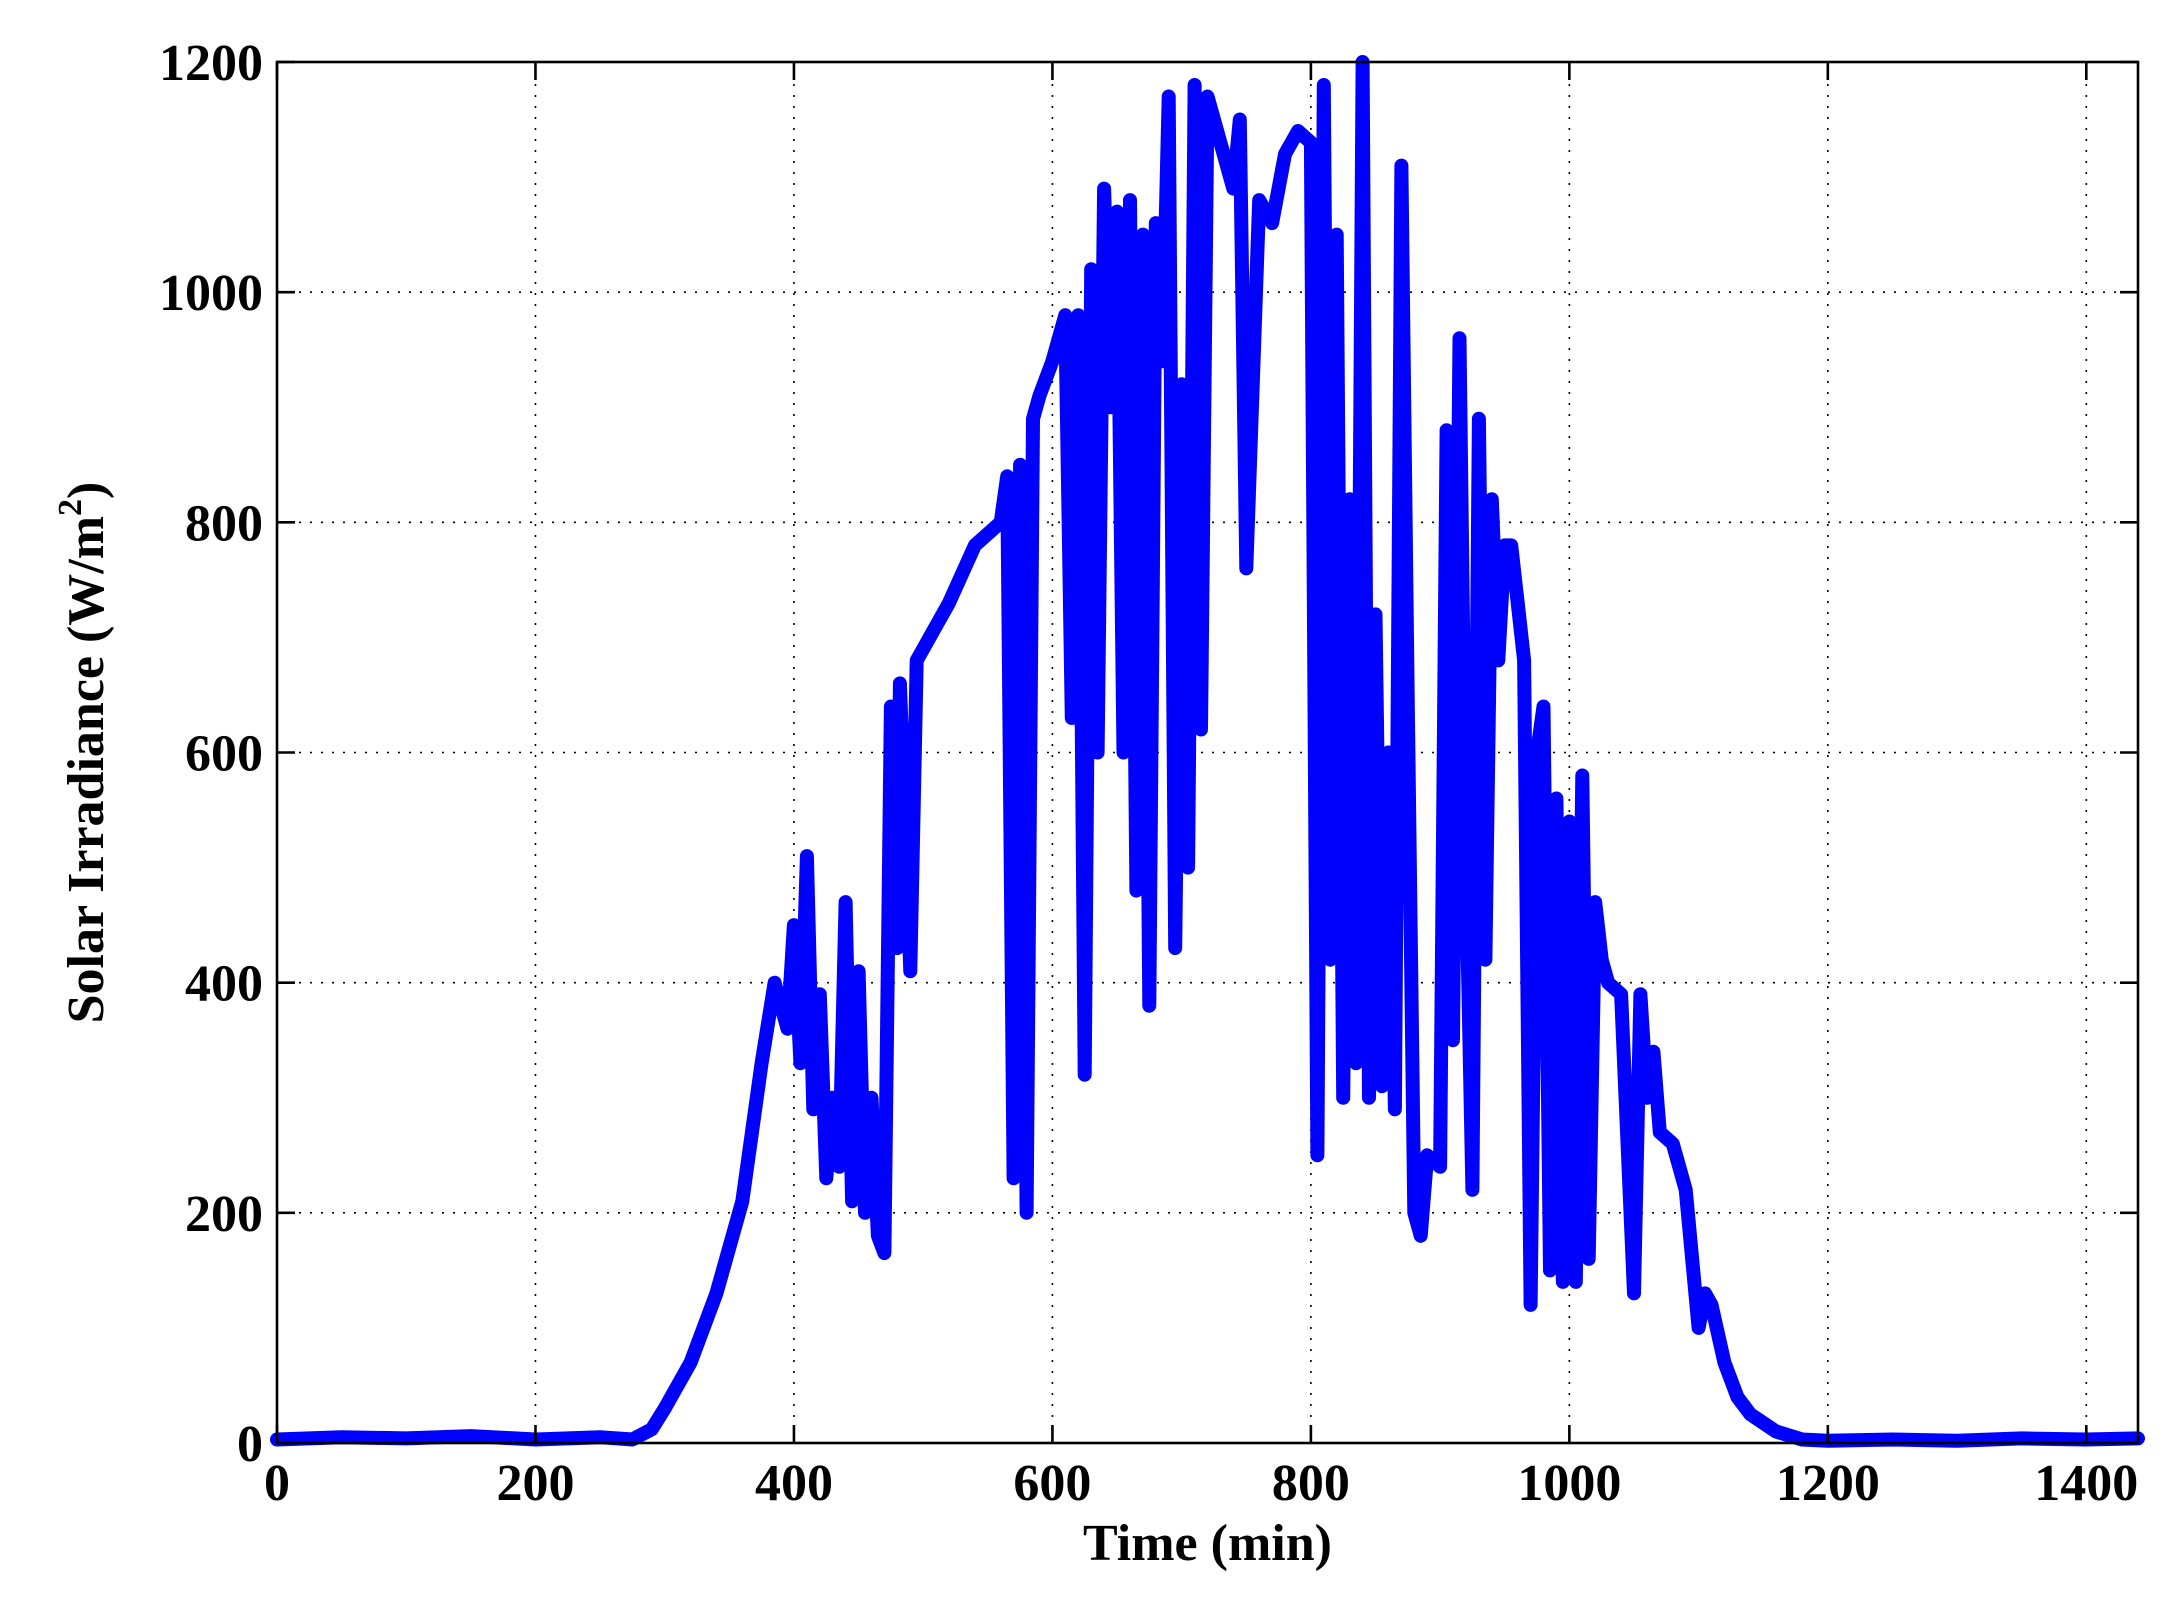 This screenshot has height=1609, width=2179. Describe the element at coordinates (1828, 1483) in the screenshot. I see `x-tick-label: 1200` at that location.